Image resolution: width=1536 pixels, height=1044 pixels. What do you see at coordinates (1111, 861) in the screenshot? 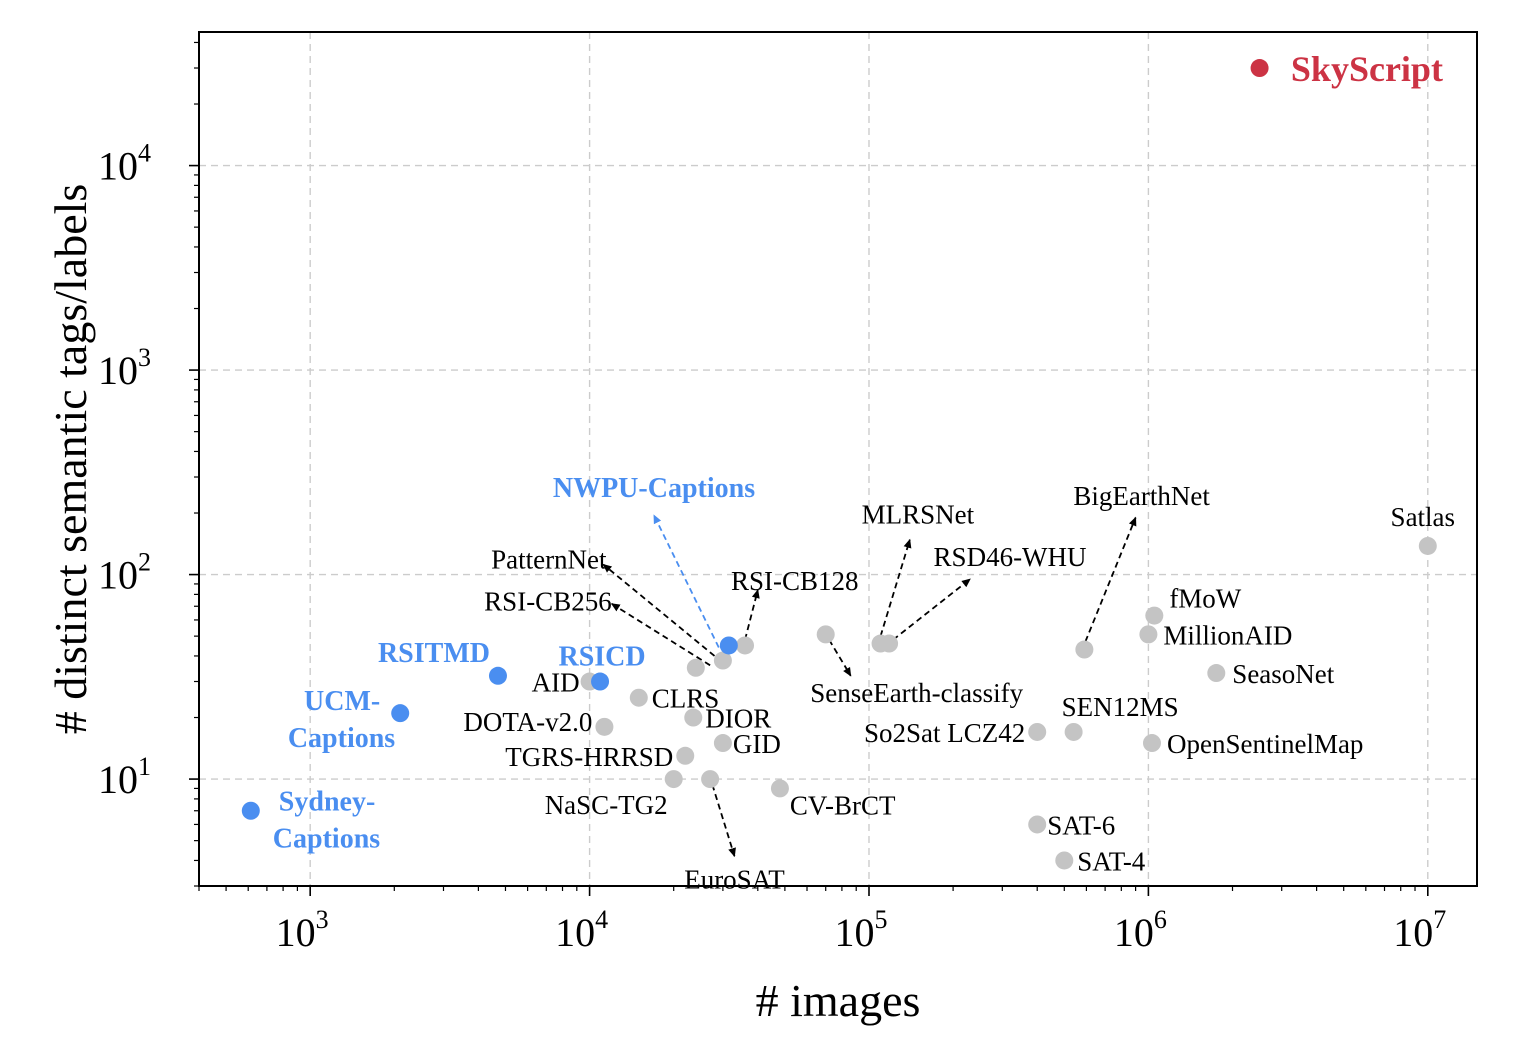
I see `data-label: SAT-4` at bounding box center [1111, 861].